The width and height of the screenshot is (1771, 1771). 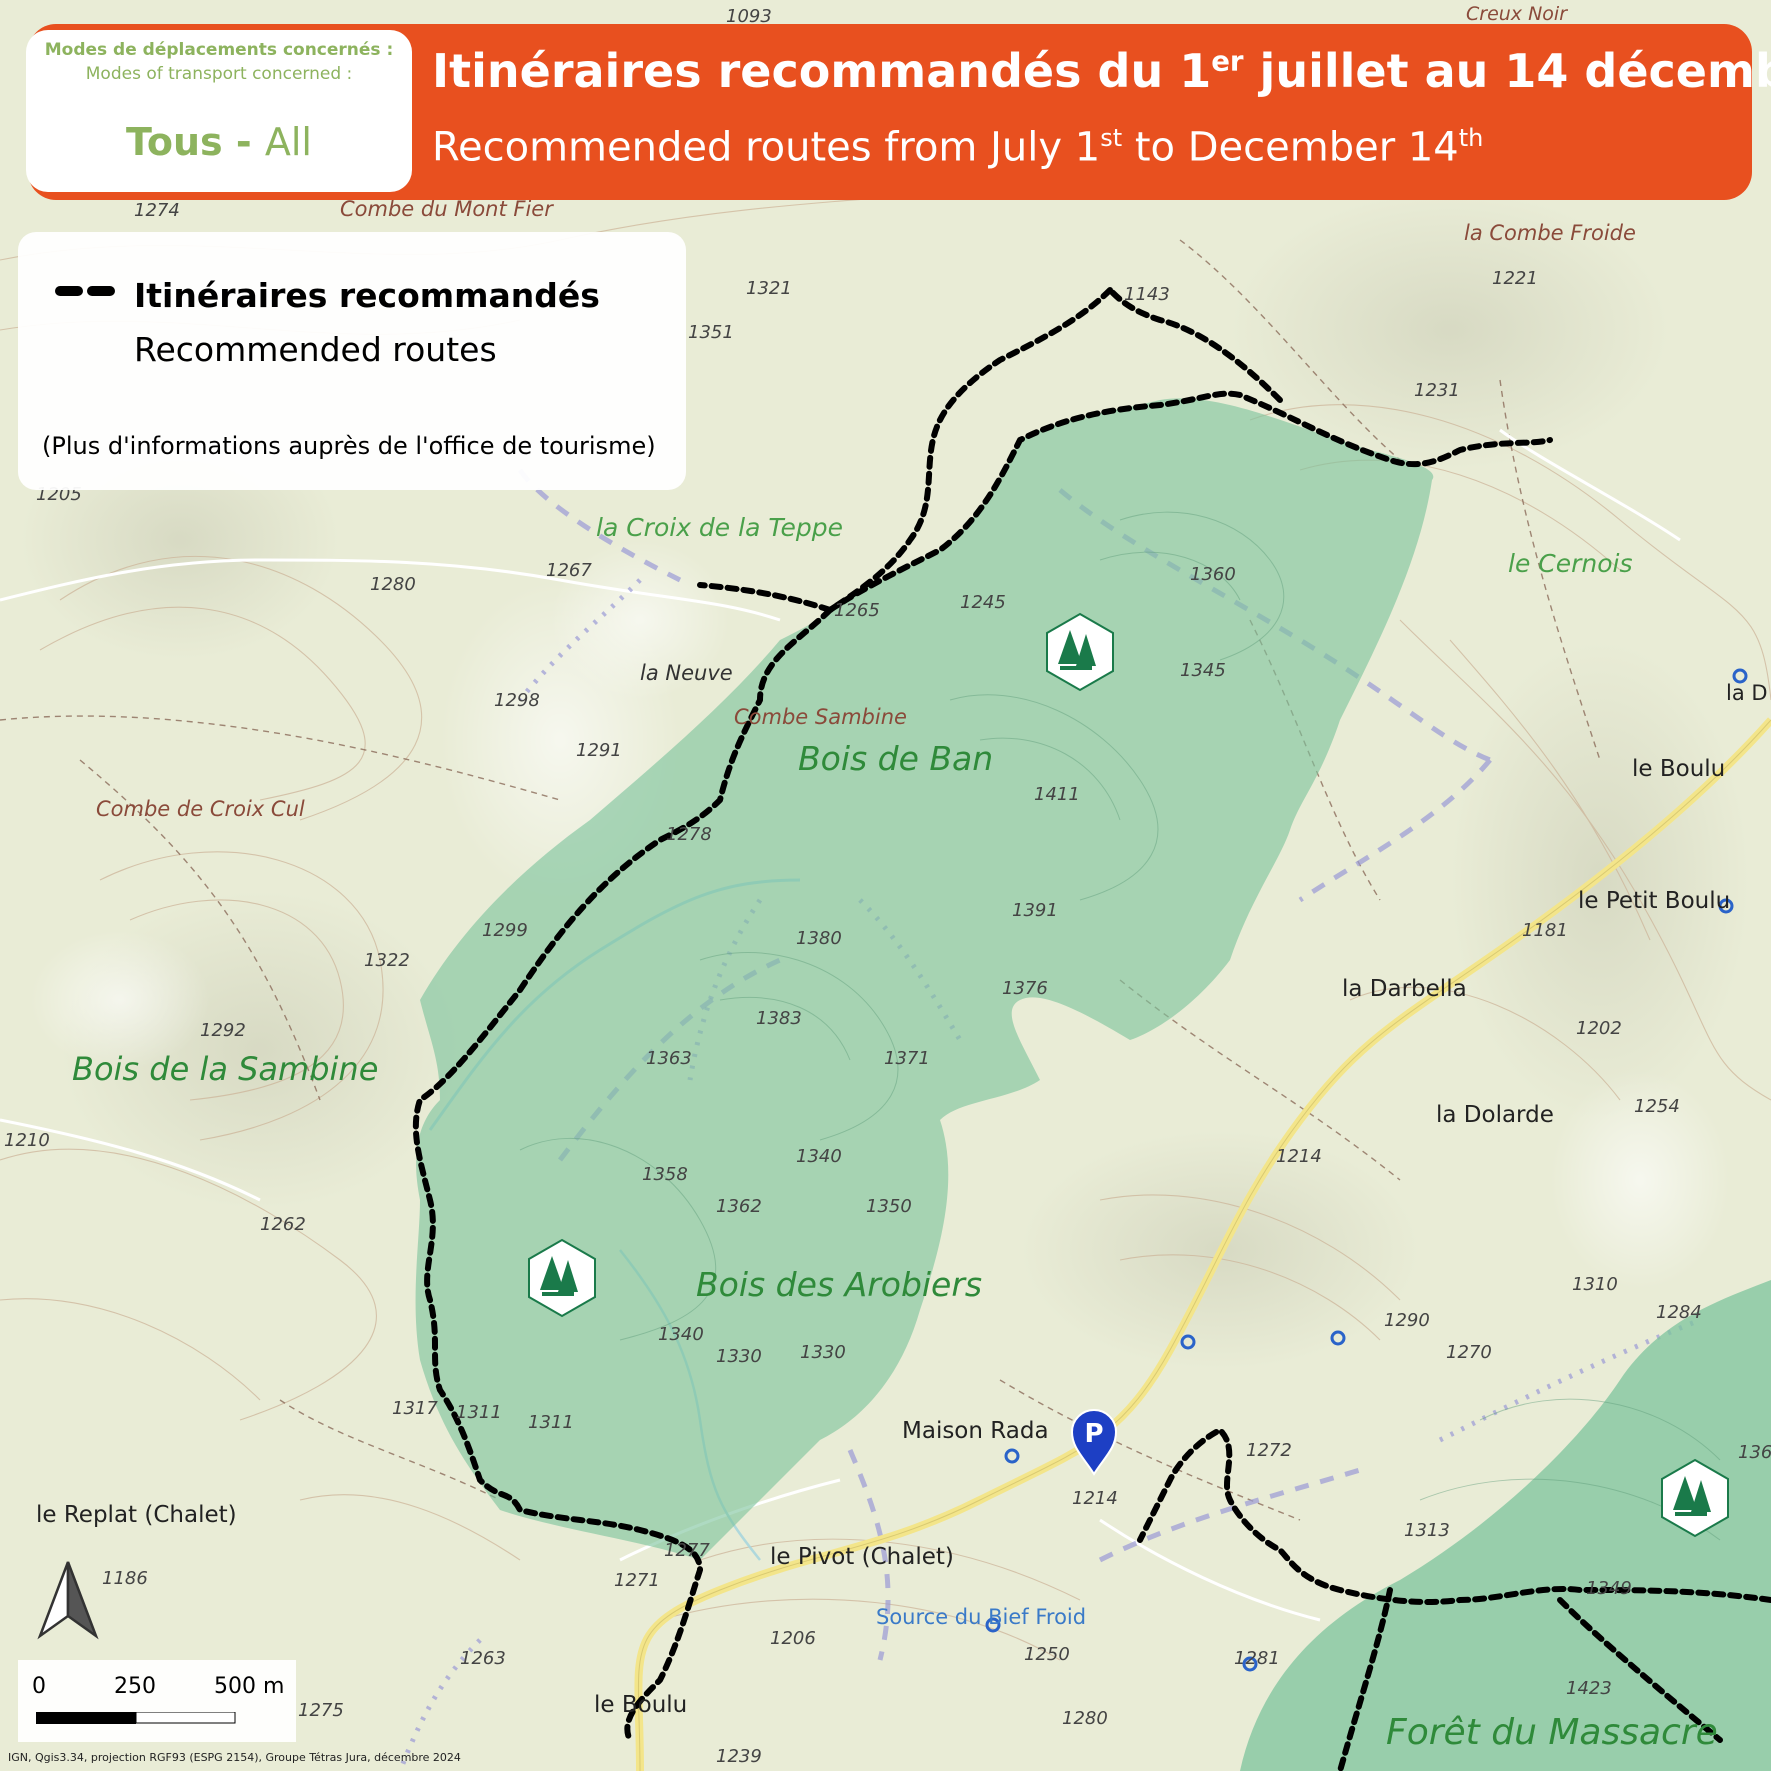 I want to click on elevation-label: 1290, so click(x=1407, y=1320).